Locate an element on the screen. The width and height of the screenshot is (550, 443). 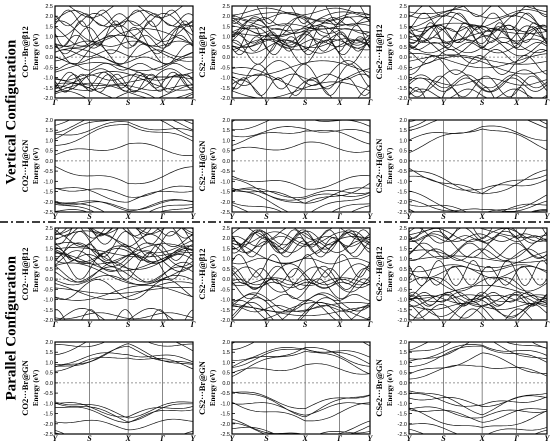
panel-label: CS2···H@GN is located at coordinates (202, 166).